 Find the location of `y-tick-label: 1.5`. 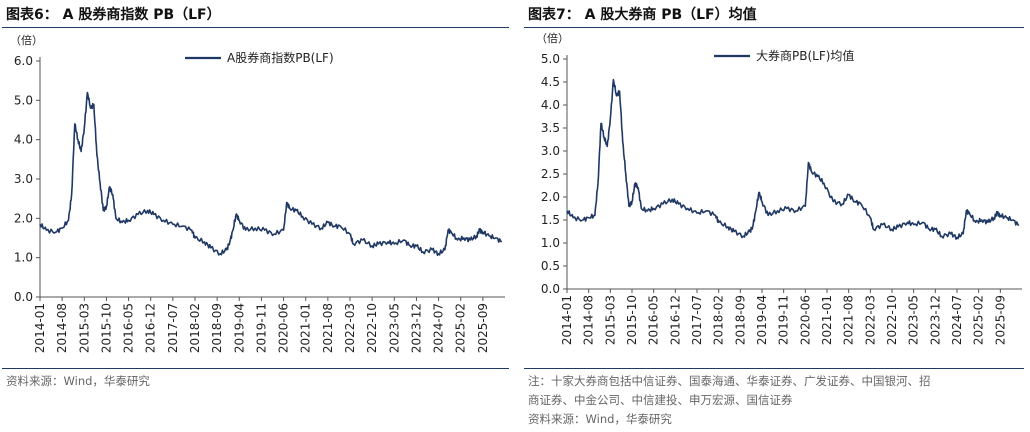

y-tick-label: 1.5 is located at coordinates (550, 220).